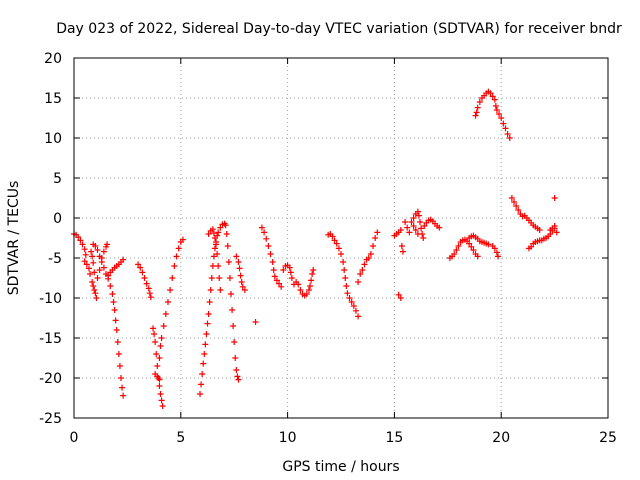 This screenshot has height=480, width=640. Describe the element at coordinates (53, 139) in the screenshot. I see `y-tick-label: 10` at that location.